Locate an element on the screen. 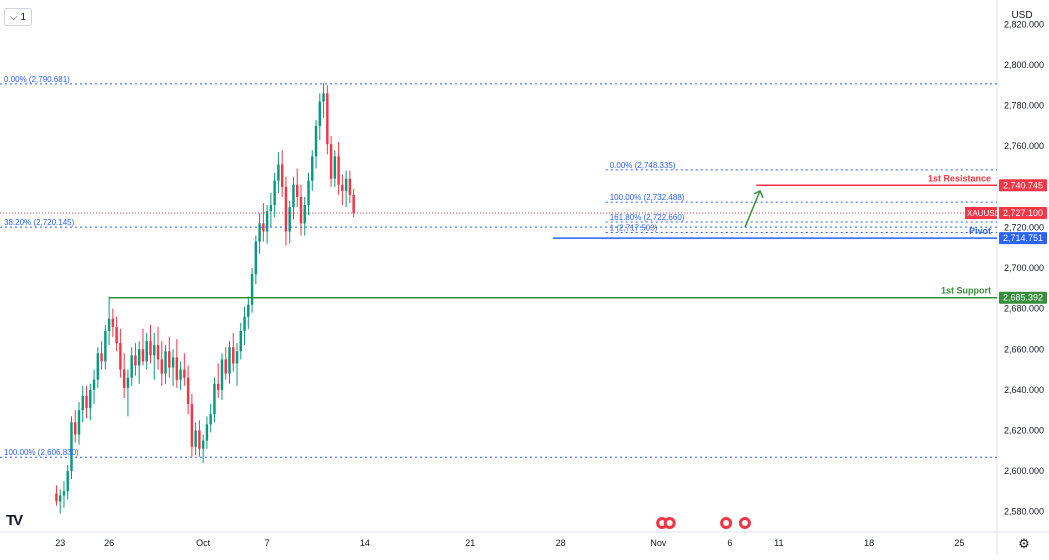 This screenshot has width=1049, height=560. symbol-tag-bg is located at coordinates (981, 213).